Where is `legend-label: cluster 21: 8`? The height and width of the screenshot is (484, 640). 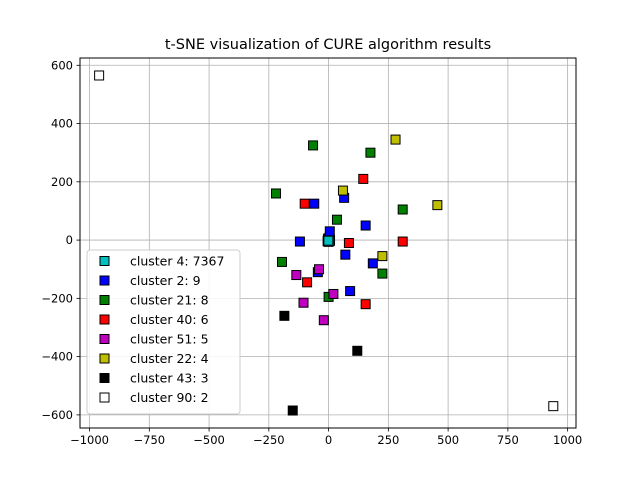
legend-label: cluster 21: 8 is located at coordinates (169, 300).